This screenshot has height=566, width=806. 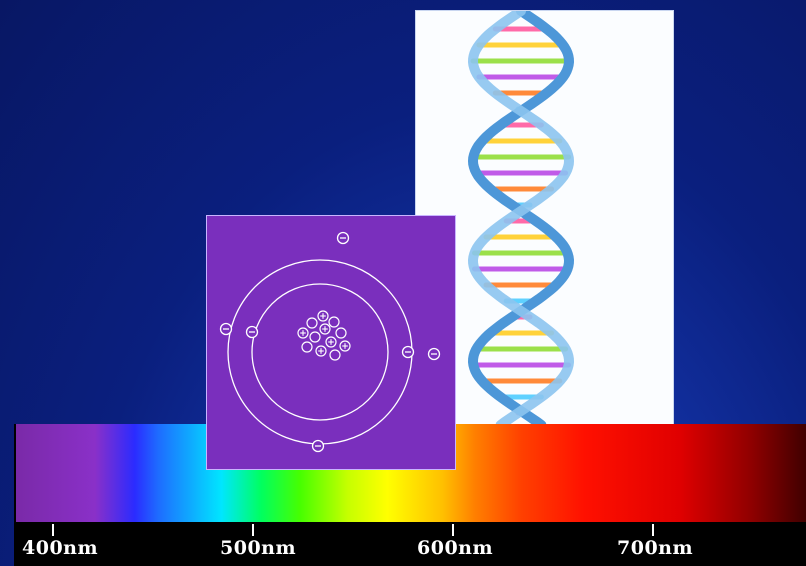 What do you see at coordinates (455, 548) in the screenshot?
I see `tick-label-600: 600nm` at bounding box center [455, 548].